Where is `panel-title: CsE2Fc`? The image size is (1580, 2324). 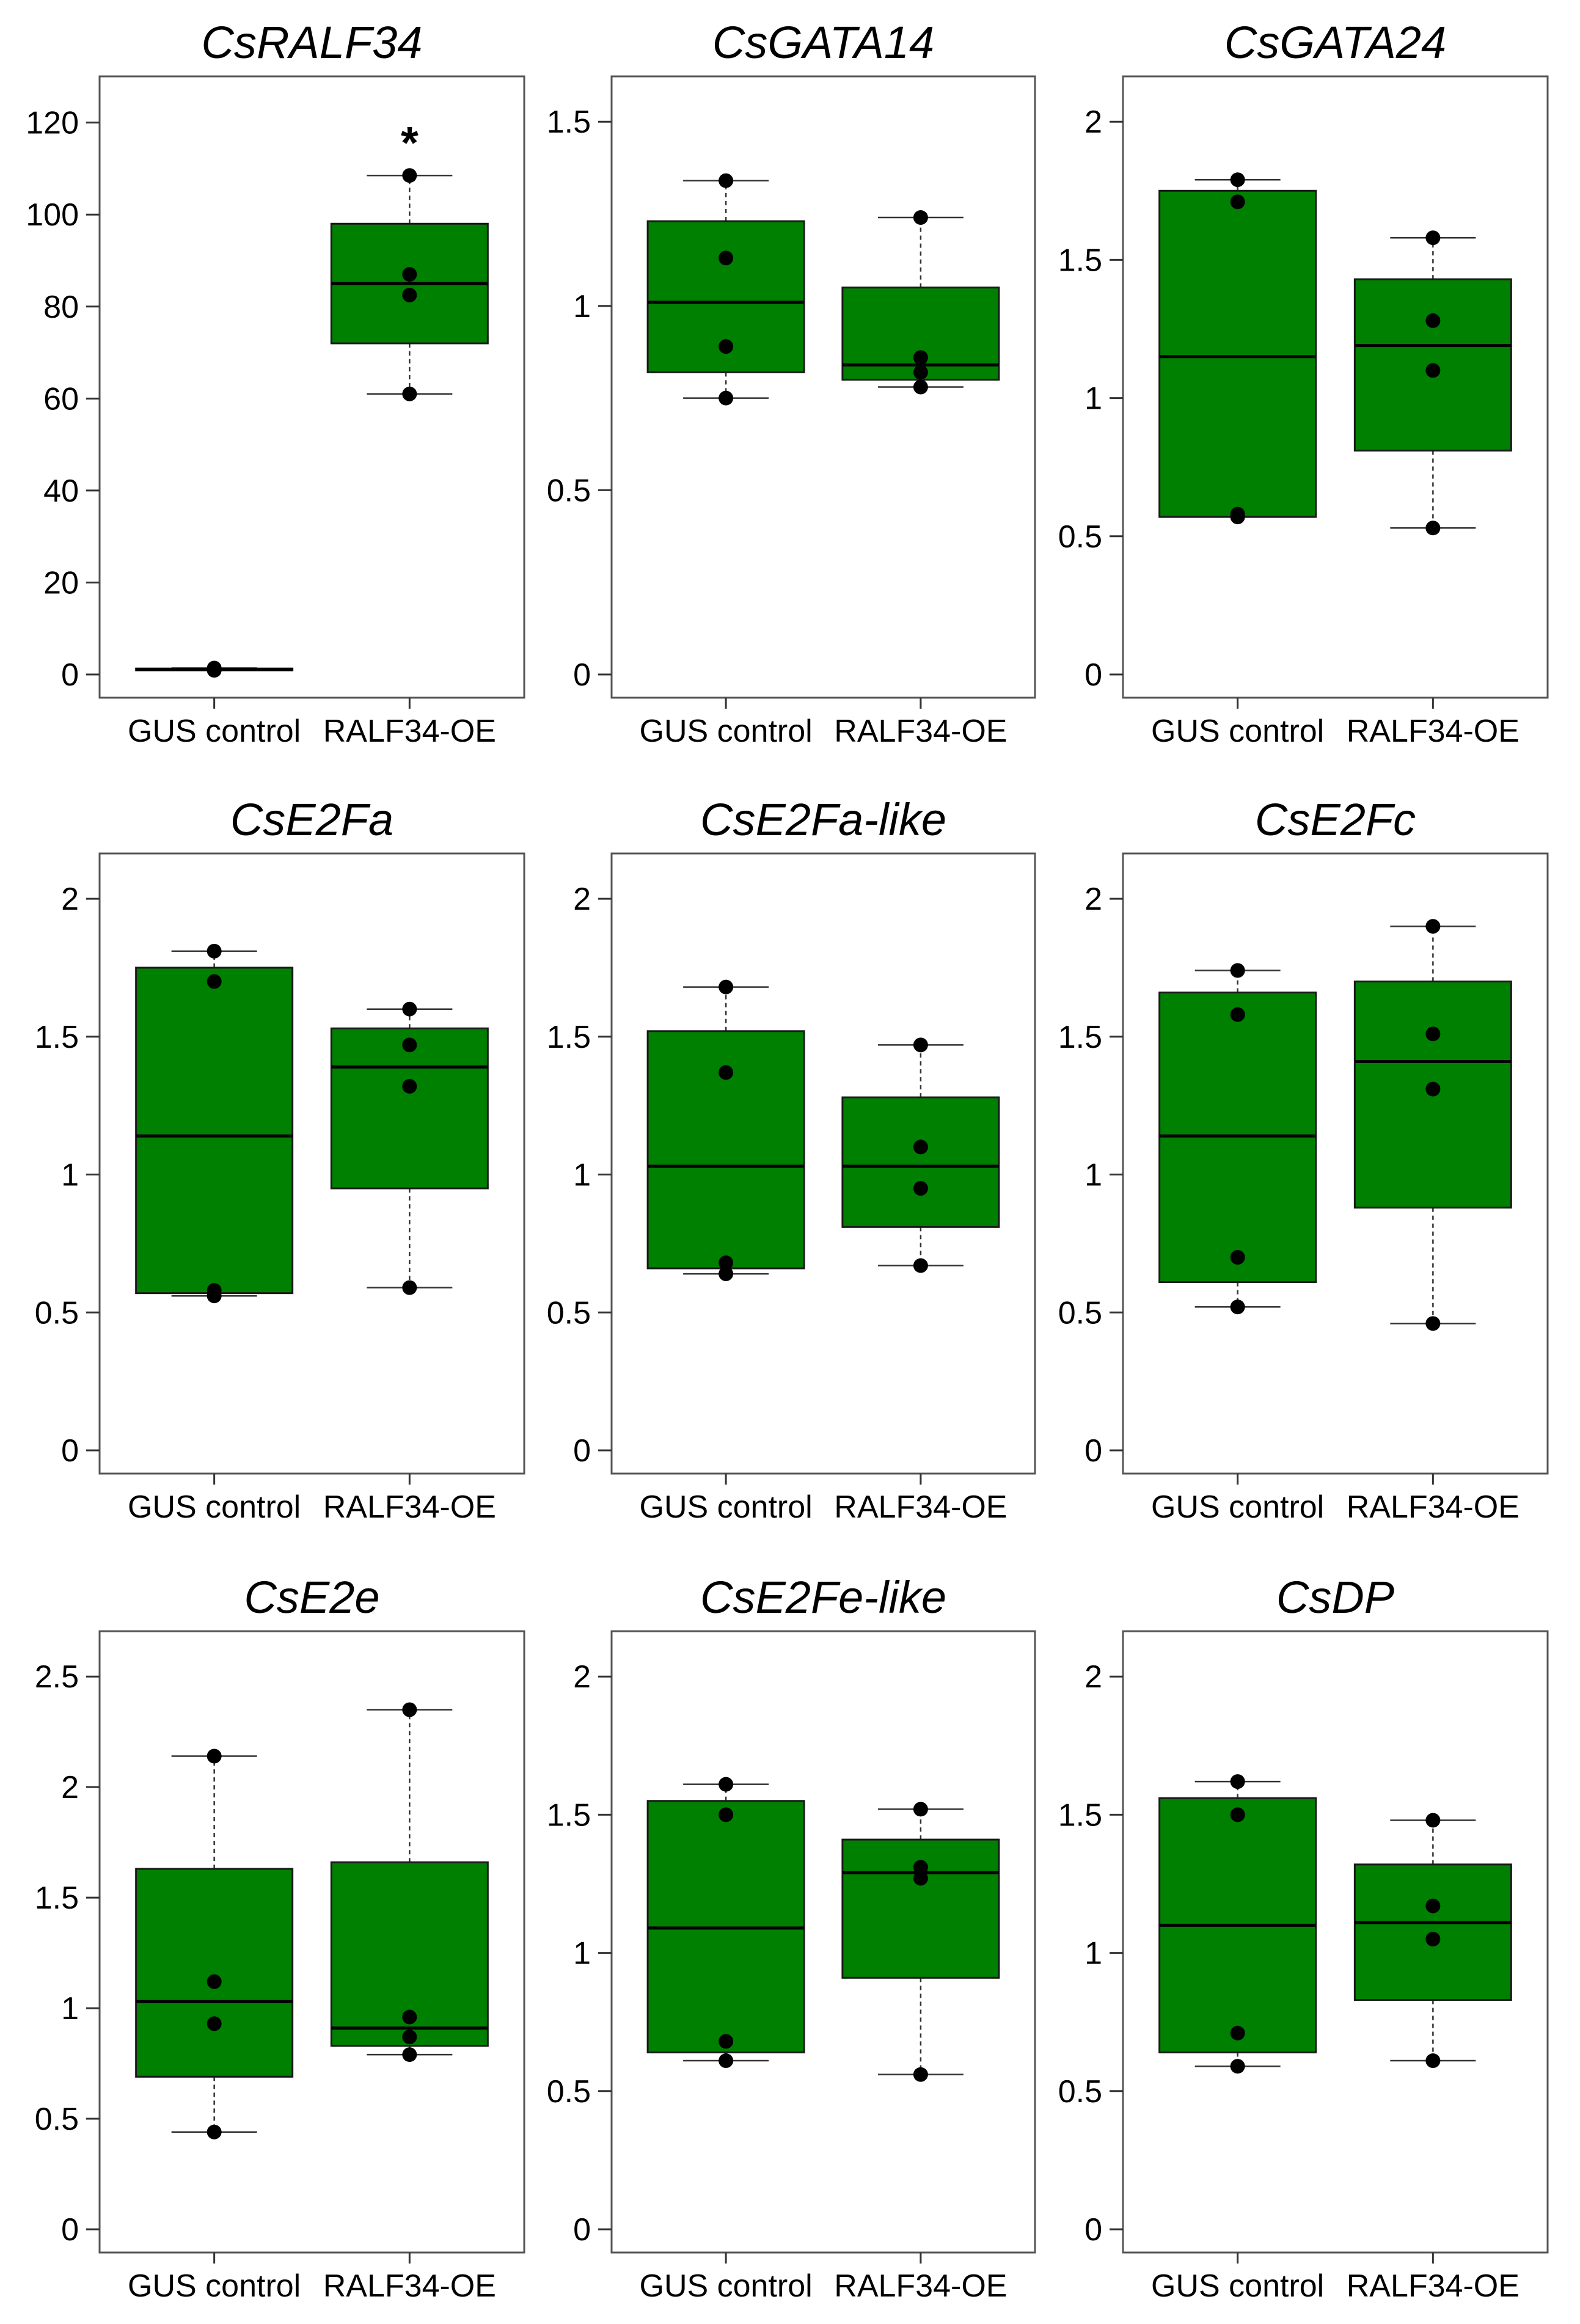
panel-title: CsE2Fc is located at coordinates (1335, 819).